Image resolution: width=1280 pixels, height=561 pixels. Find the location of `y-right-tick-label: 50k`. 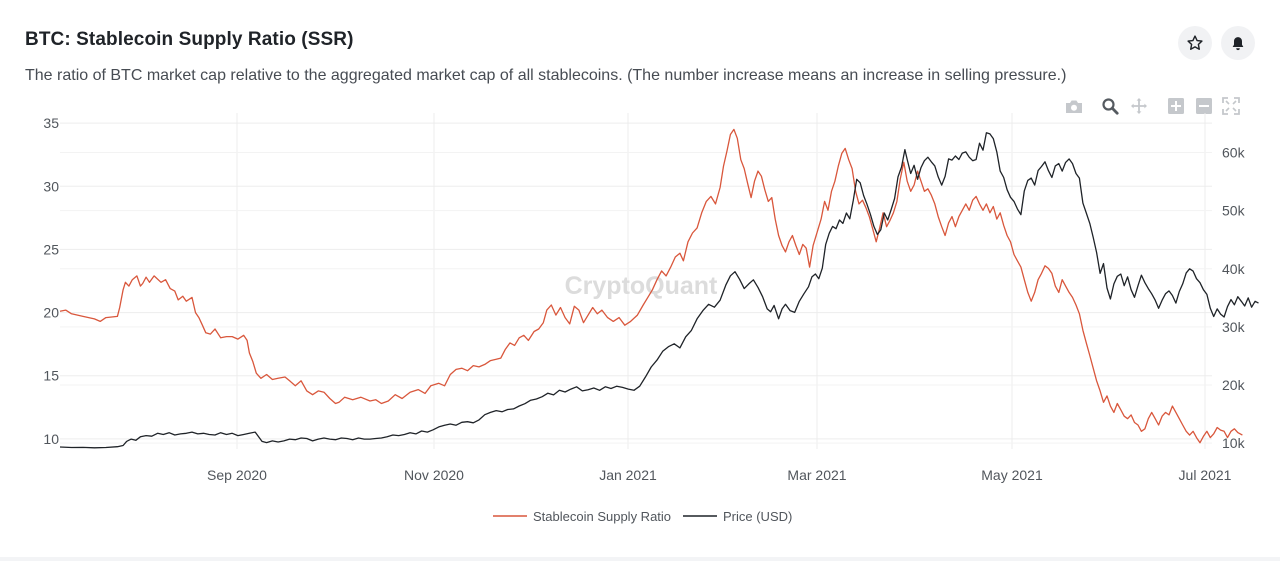

y-right-tick-label: 50k is located at coordinates (1234, 211).